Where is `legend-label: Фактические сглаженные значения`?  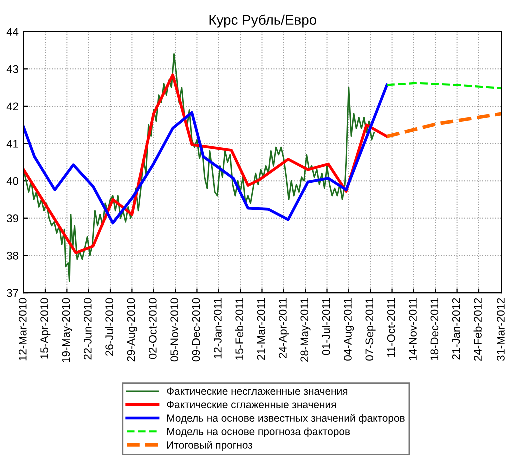 legend-label: Фактические сглаженные значения is located at coordinates (251, 404).